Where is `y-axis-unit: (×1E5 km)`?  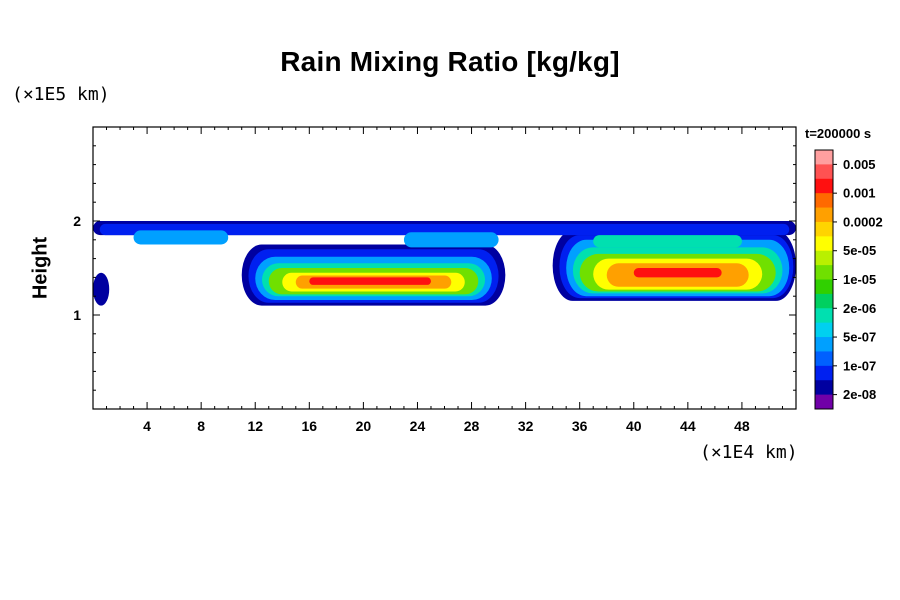
y-axis-unit: (×1E5 km) is located at coordinates (61, 94).